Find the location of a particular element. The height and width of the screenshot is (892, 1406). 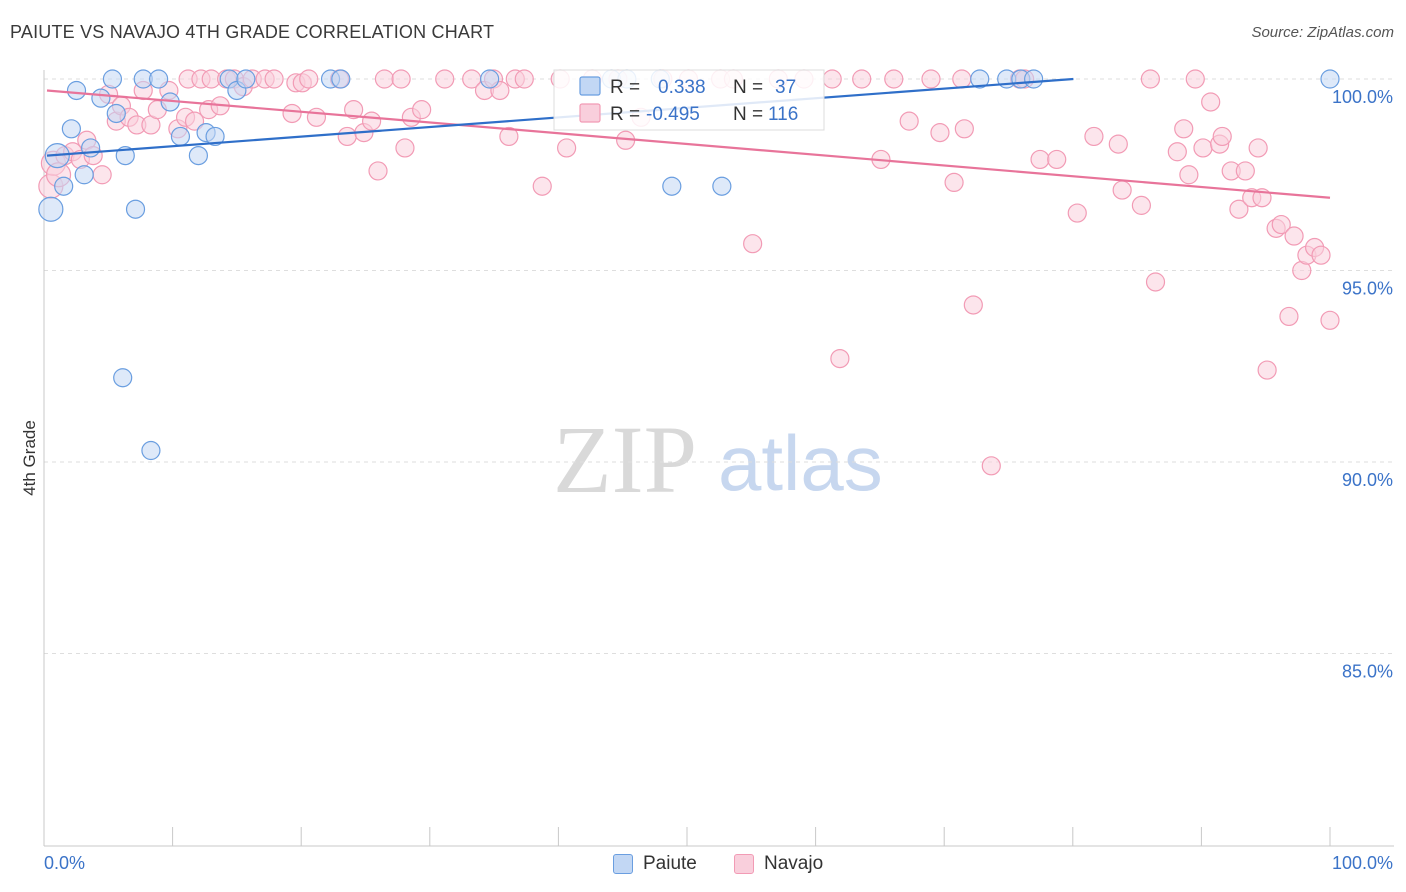

y-tick-labels: 100.0% 95.0% 90.0% 85.0% is located at coordinates (1362, 384).